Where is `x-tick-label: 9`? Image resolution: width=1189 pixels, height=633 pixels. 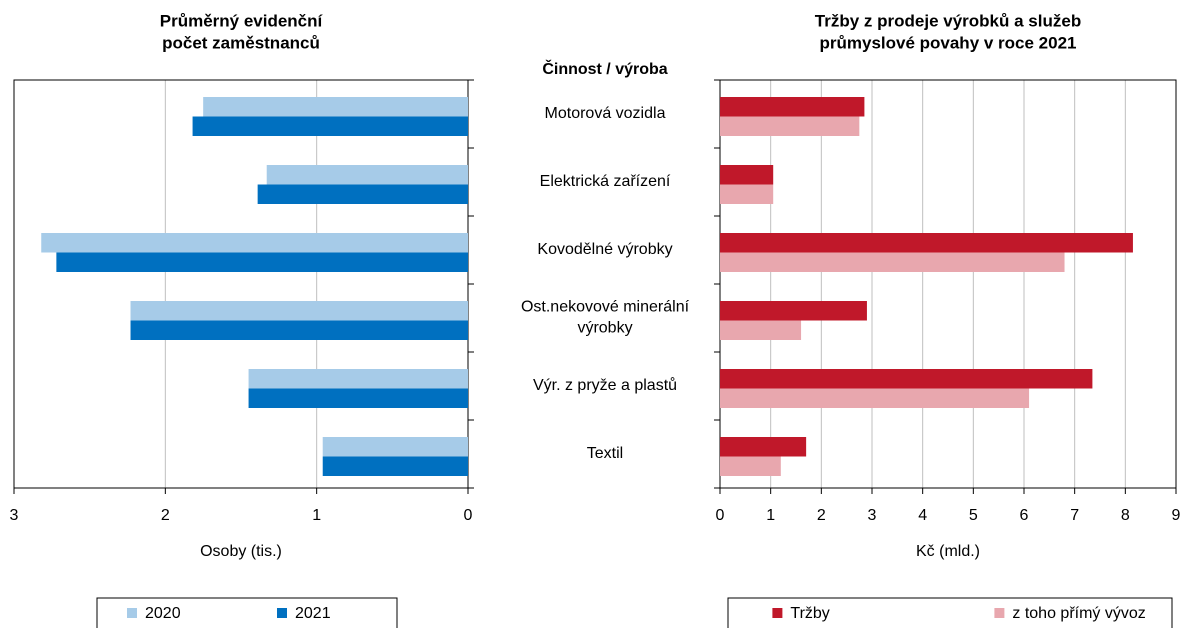
x-tick-label: 9 is located at coordinates (1176, 515).